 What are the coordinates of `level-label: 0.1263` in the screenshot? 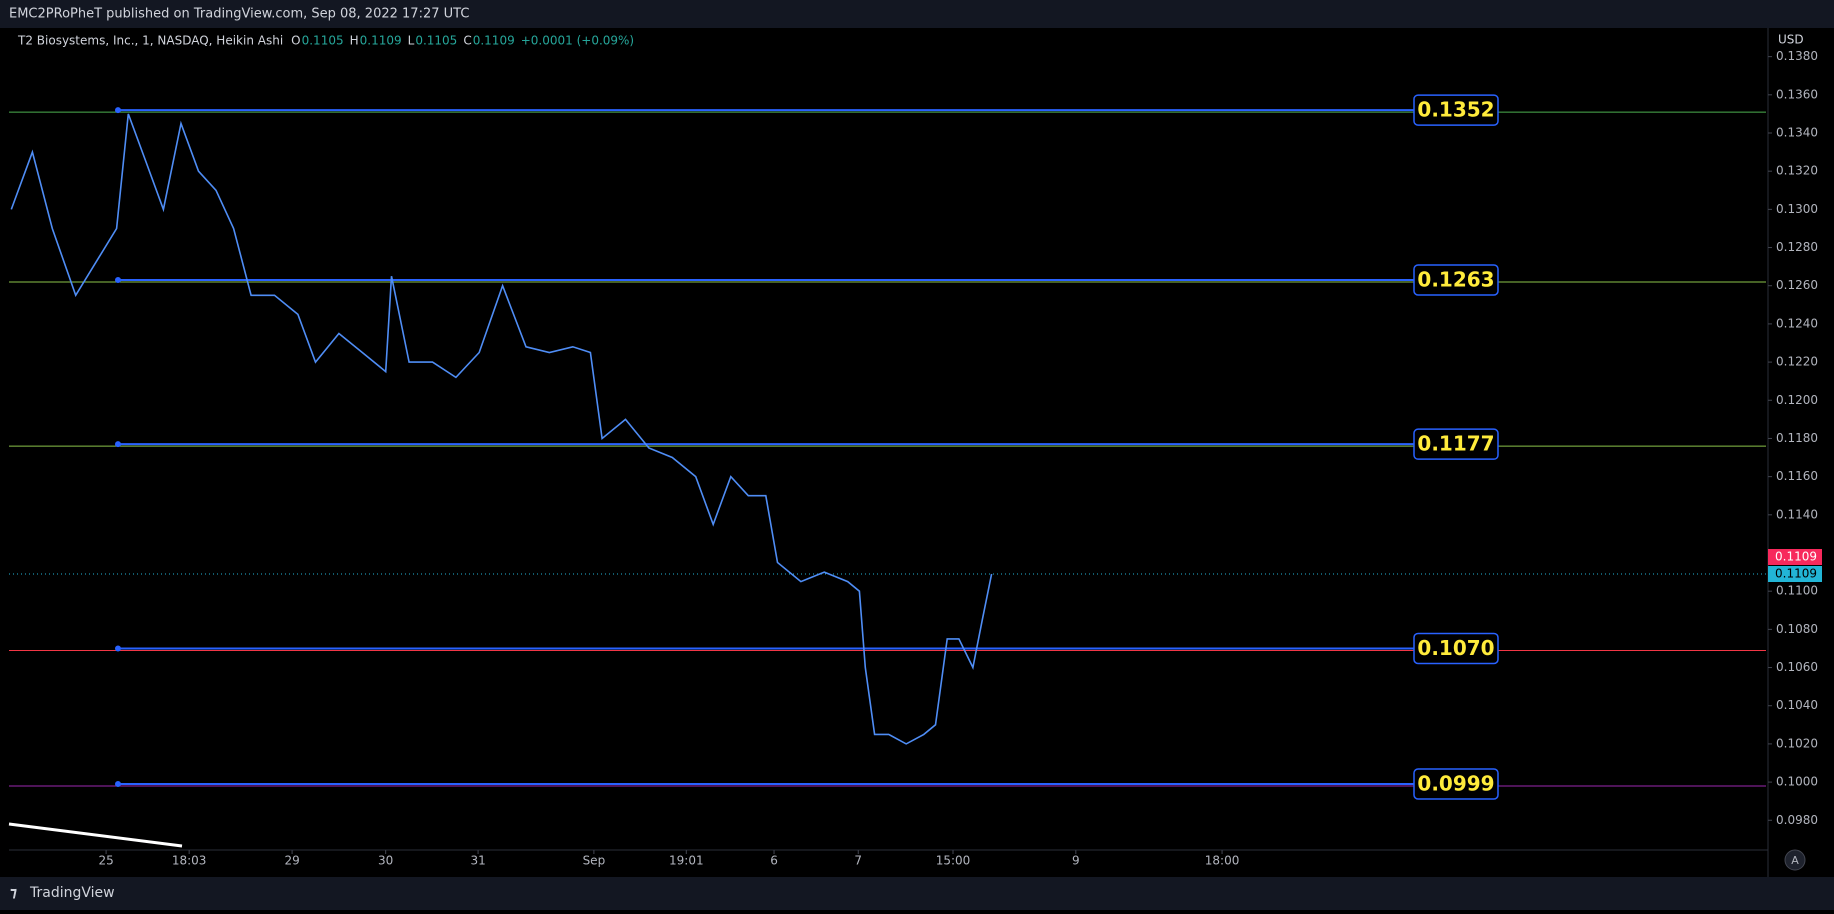 It's located at (1455, 280).